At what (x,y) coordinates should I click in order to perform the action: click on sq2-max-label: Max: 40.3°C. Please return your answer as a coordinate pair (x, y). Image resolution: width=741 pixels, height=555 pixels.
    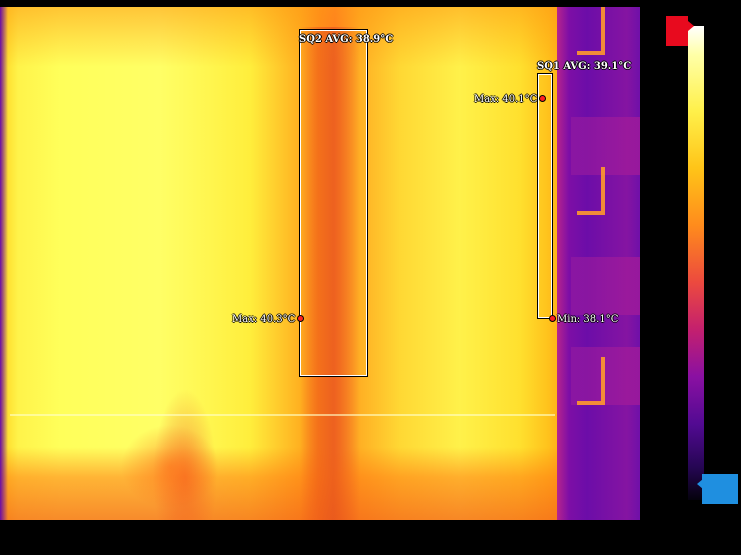
    Looking at the image, I should click on (264, 319).